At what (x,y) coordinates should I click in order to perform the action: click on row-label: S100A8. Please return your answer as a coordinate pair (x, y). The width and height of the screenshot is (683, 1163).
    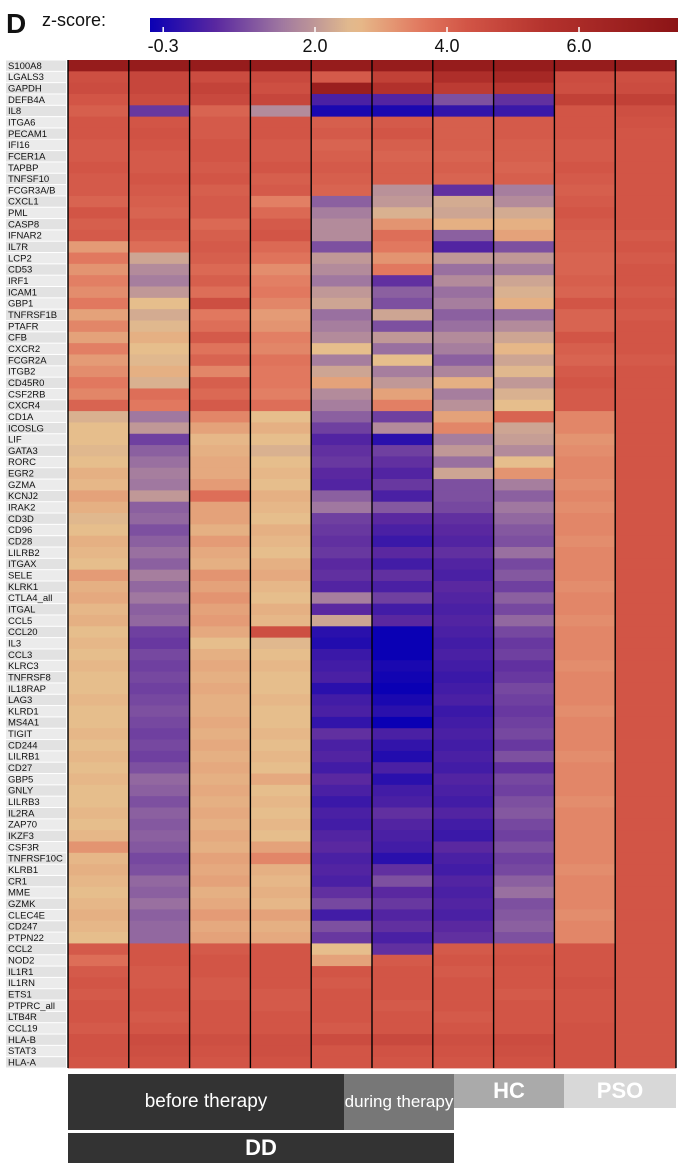
    Looking at the image, I should click on (25, 66).